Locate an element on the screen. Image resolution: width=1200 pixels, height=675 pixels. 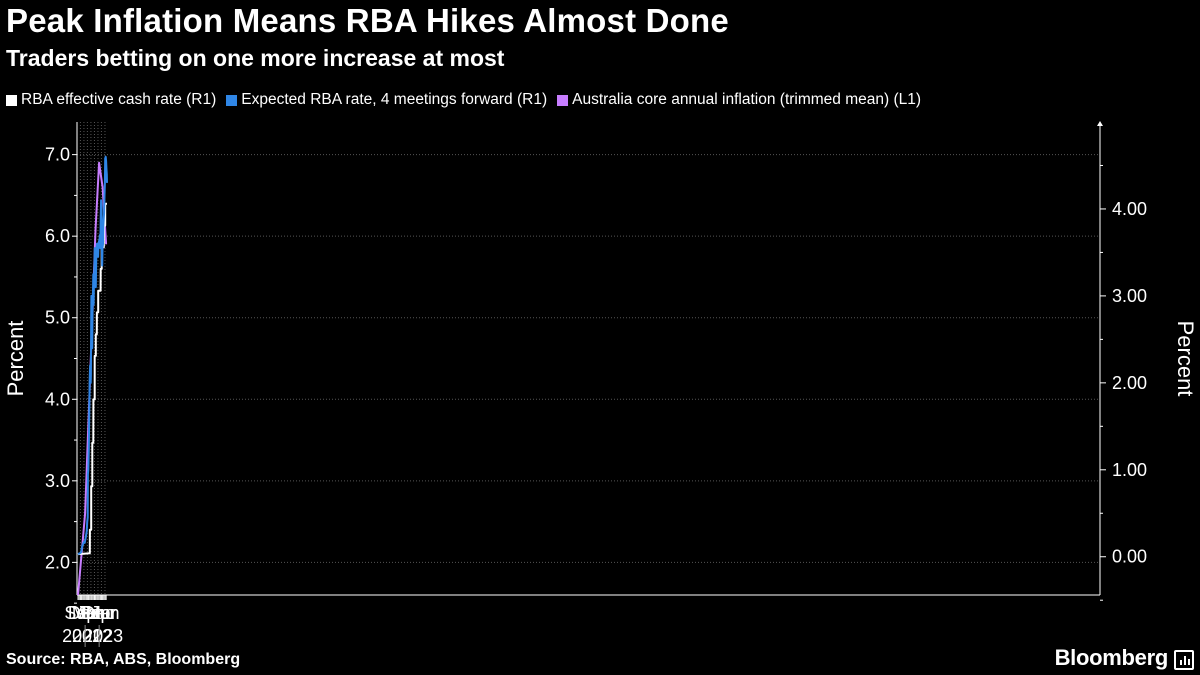
left-axis-title: Percent is located at coordinates (15, 359).